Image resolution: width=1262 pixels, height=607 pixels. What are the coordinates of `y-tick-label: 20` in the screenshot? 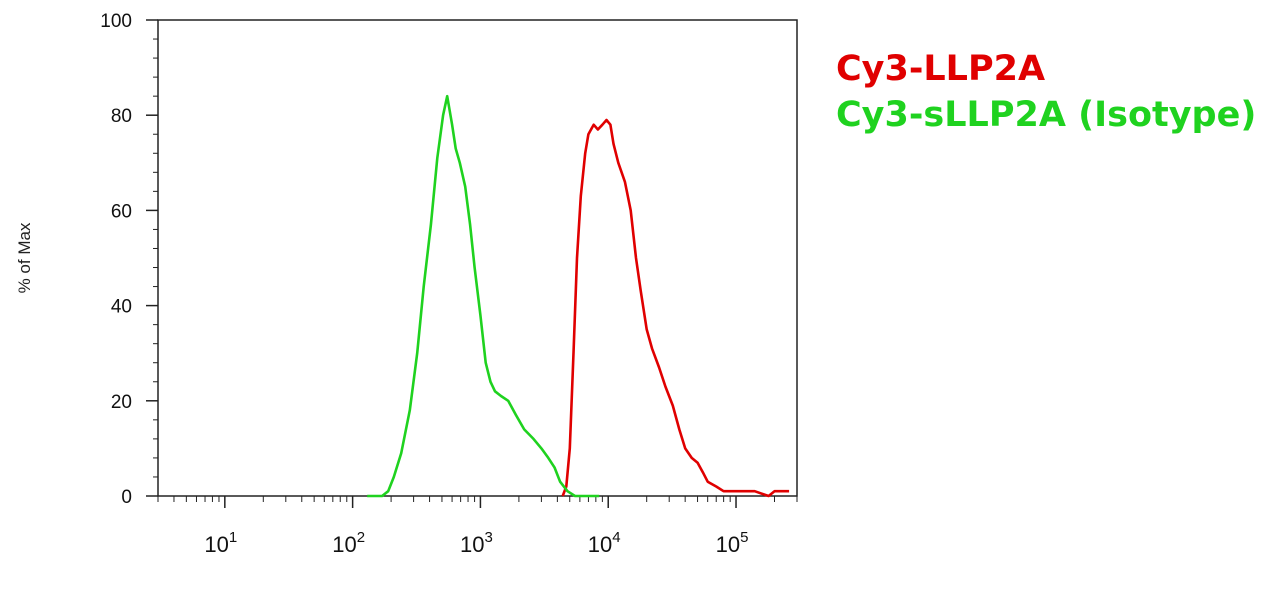 It's located at (121, 402).